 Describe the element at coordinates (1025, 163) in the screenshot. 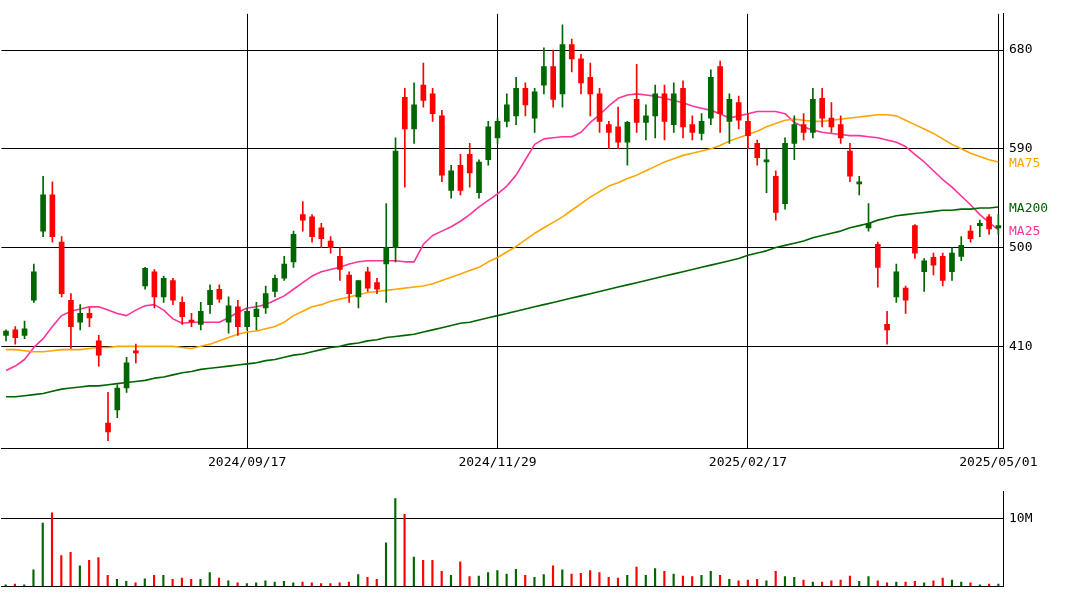

I see `series-label: MA75` at that location.